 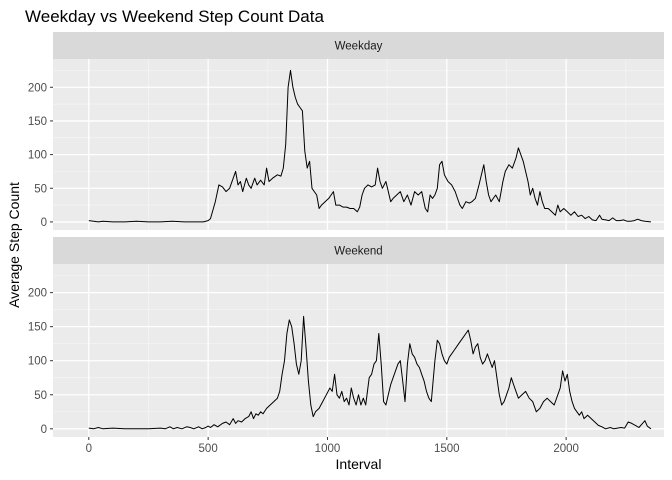 I want to click on strip-label: Weekday, so click(x=359, y=47).